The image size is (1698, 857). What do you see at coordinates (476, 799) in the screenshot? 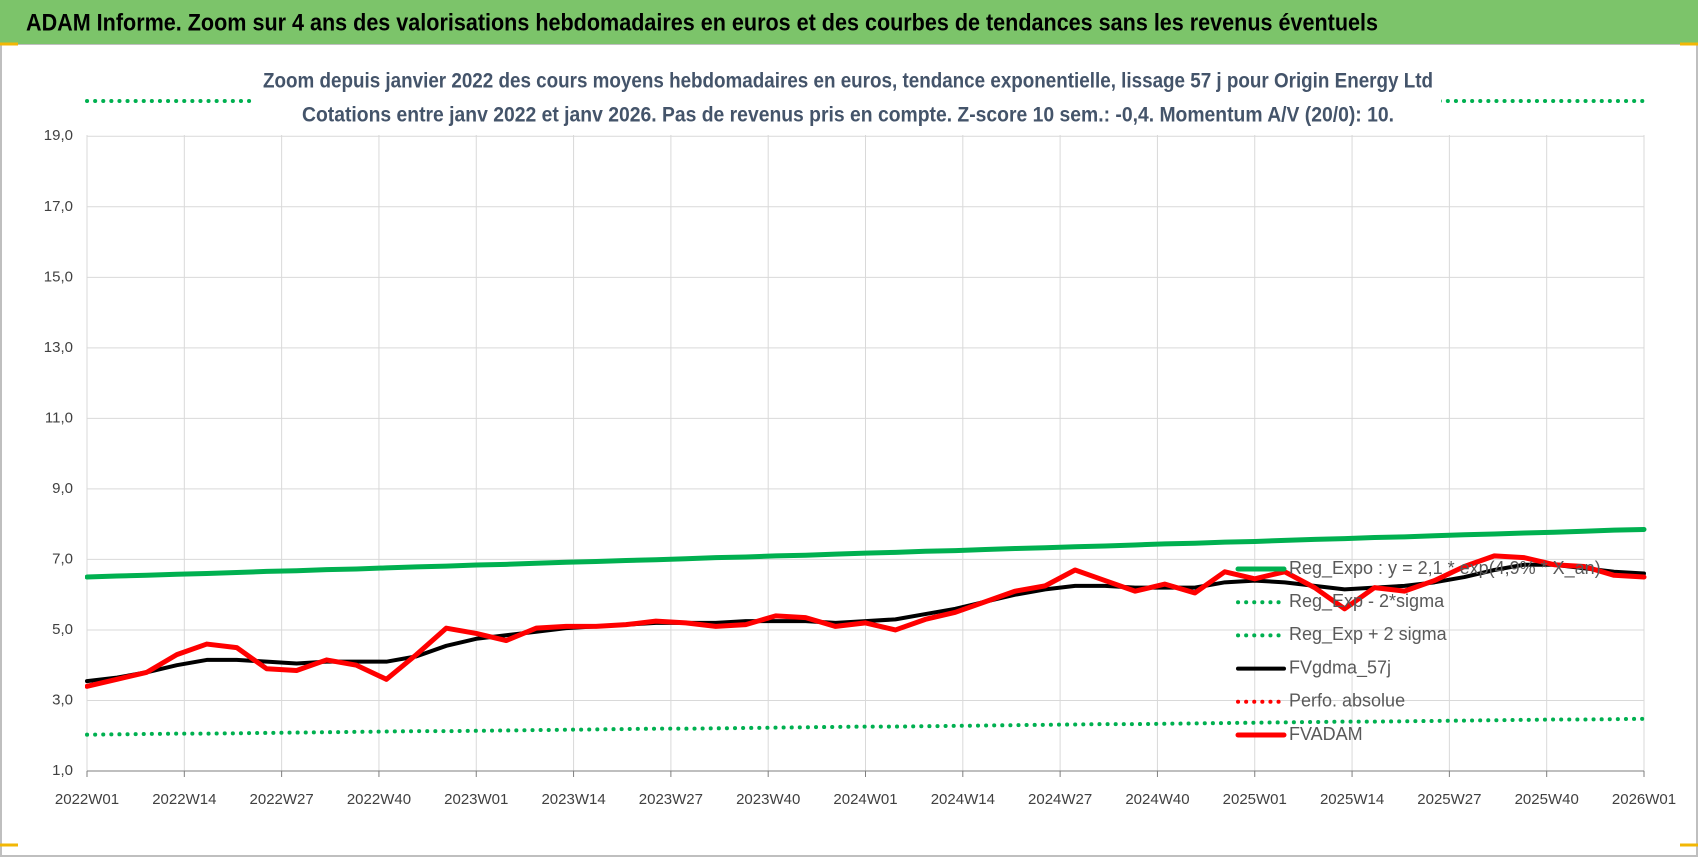
I see `x-tick-label: 2023W01` at bounding box center [476, 799].